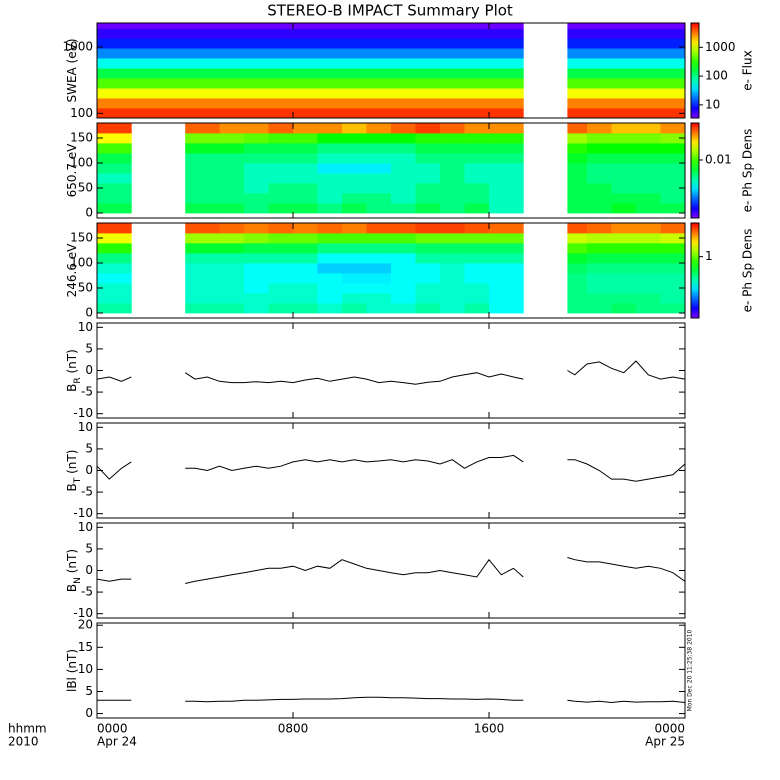  Describe the element at coordinates (695, 70) in the screenshot. I see `colorbar` at that location.